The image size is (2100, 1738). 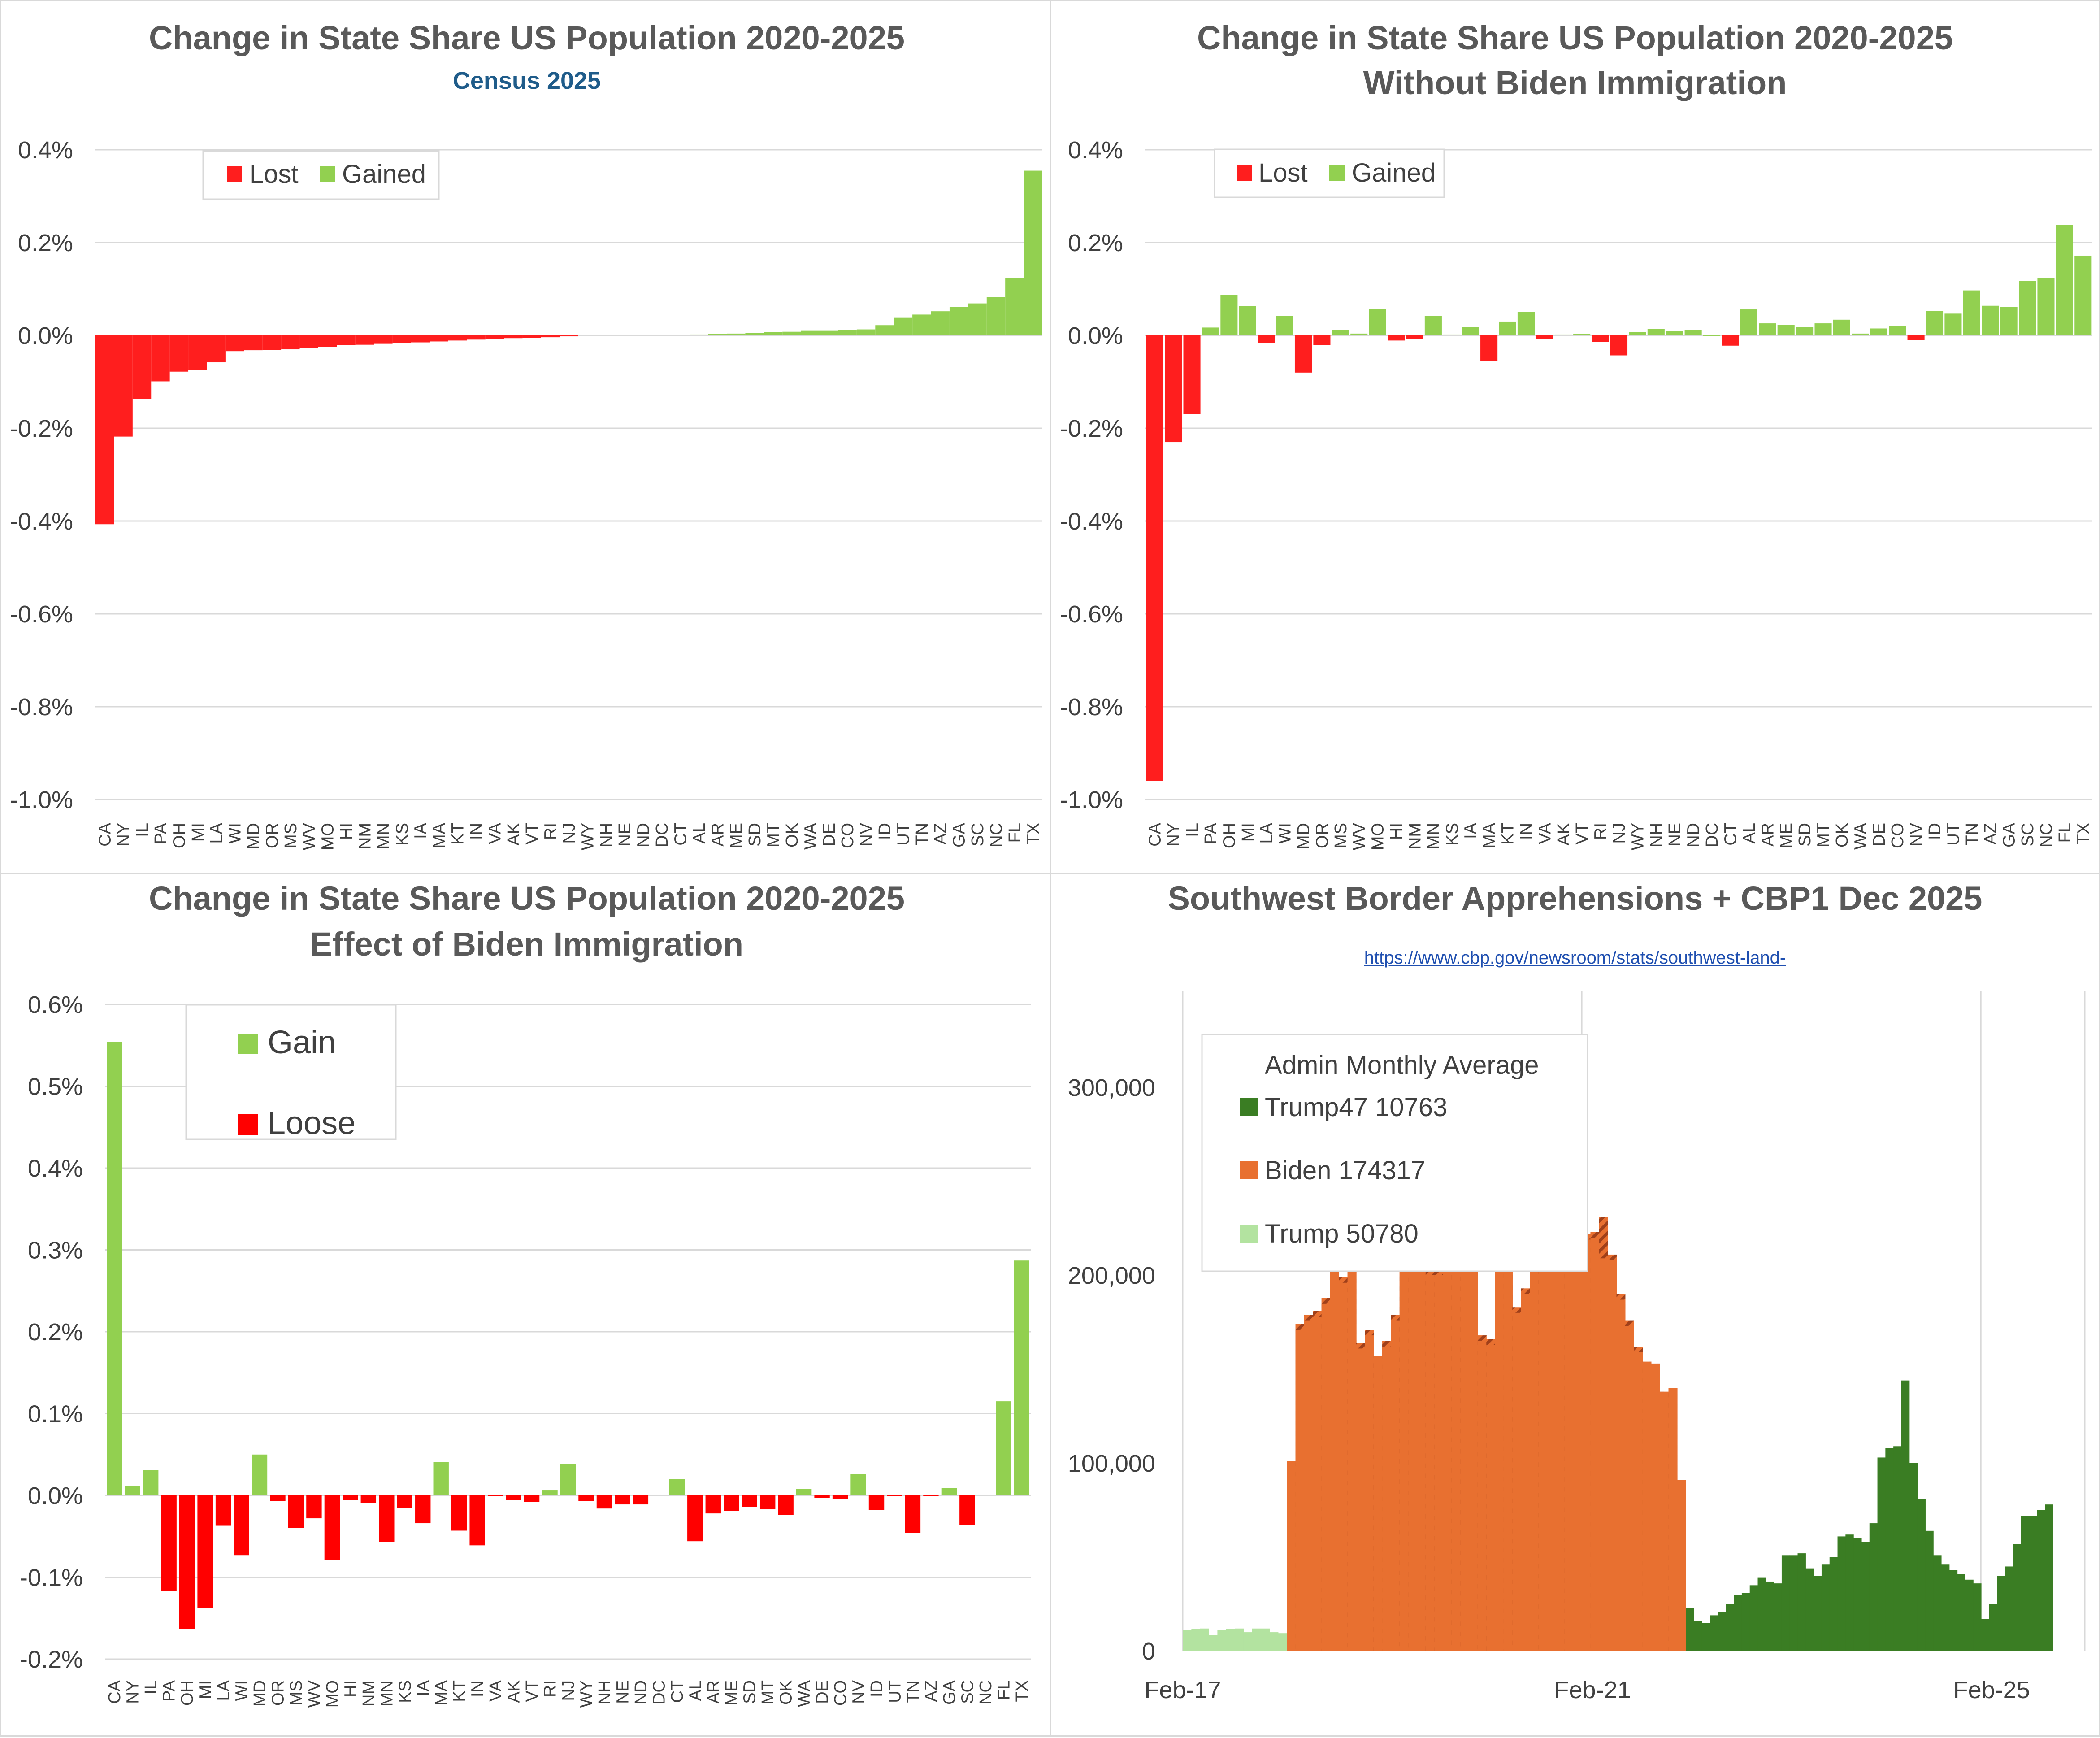 What do you see at coordinates (197, 352) in the screenshot?
I see `bar-mi` at bounding box center [197, 352].